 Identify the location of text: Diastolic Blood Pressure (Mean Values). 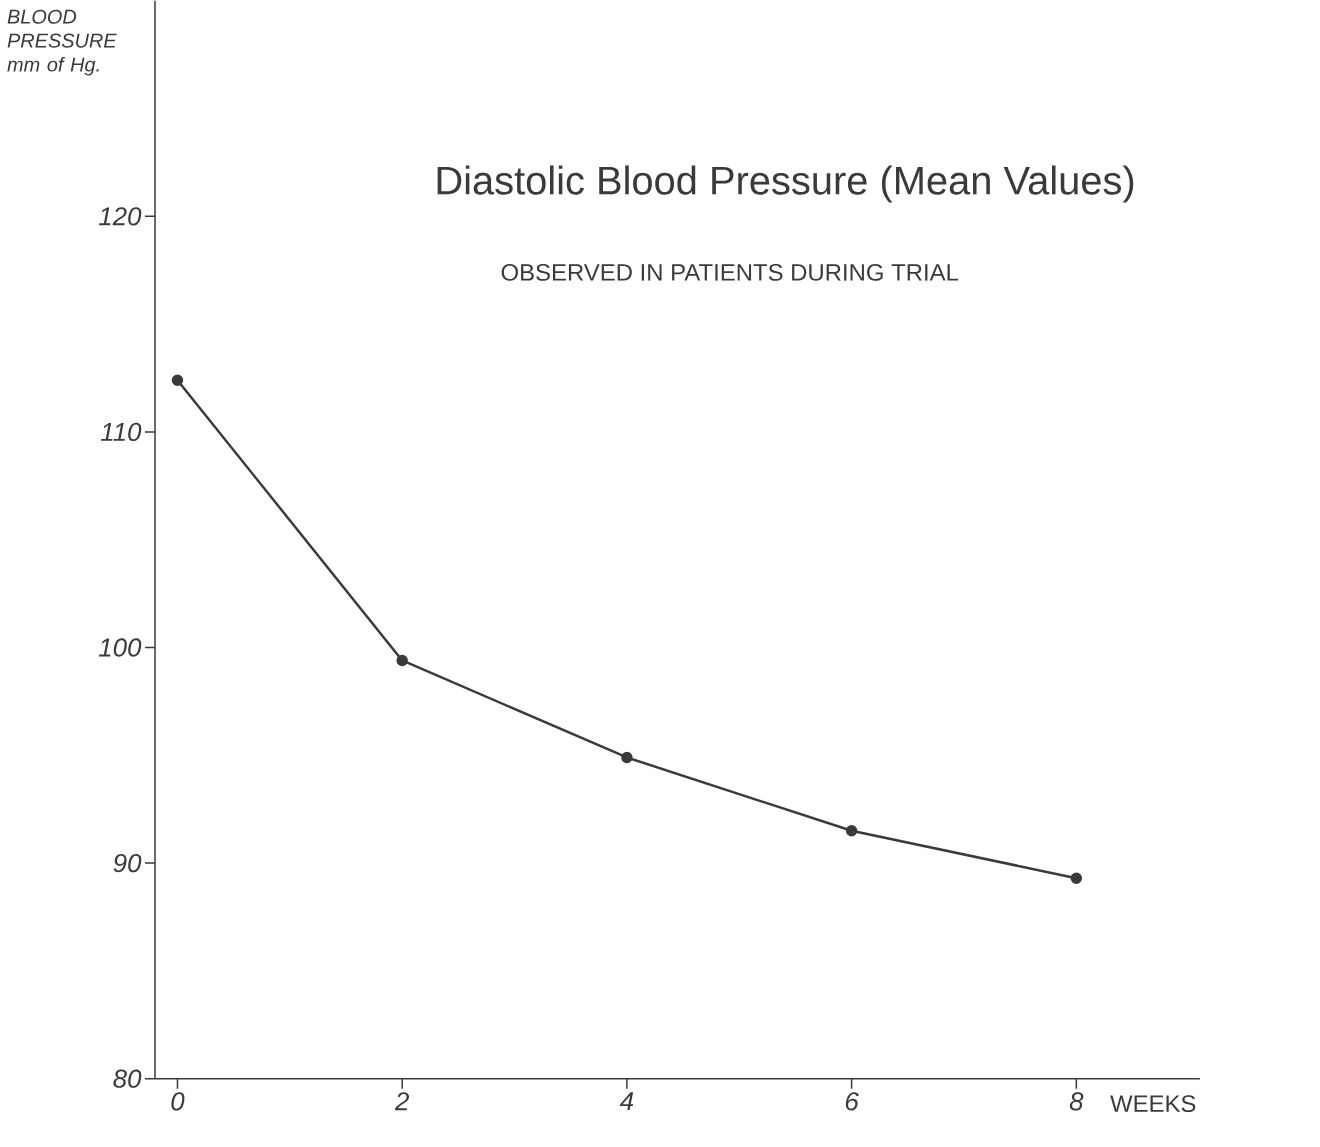
(785, 184).